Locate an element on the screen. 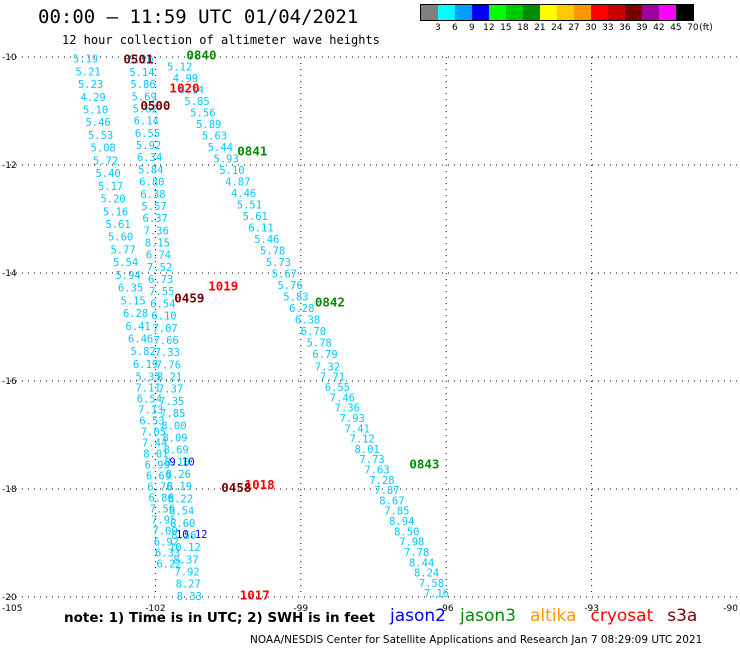  wave-height-point: 6.55 is located at coordinates (147, 134).